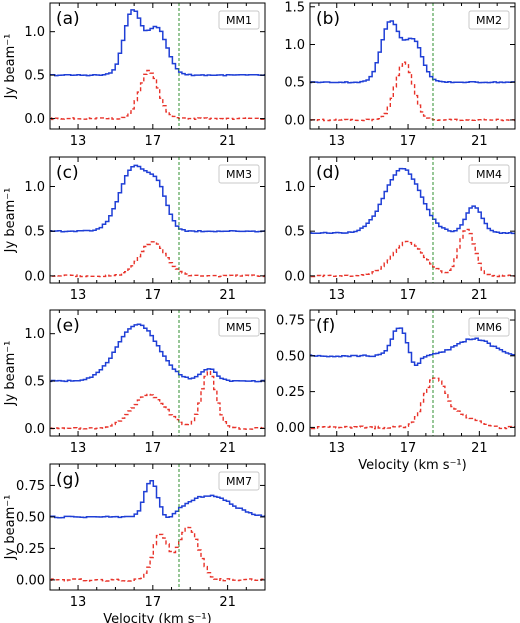 The height and width of the screenshot is (623, 520). What do you see at coordinates (68, 480) in the screenshot?
I see `panel-letter: (g)` at bounding box center [68, 480].